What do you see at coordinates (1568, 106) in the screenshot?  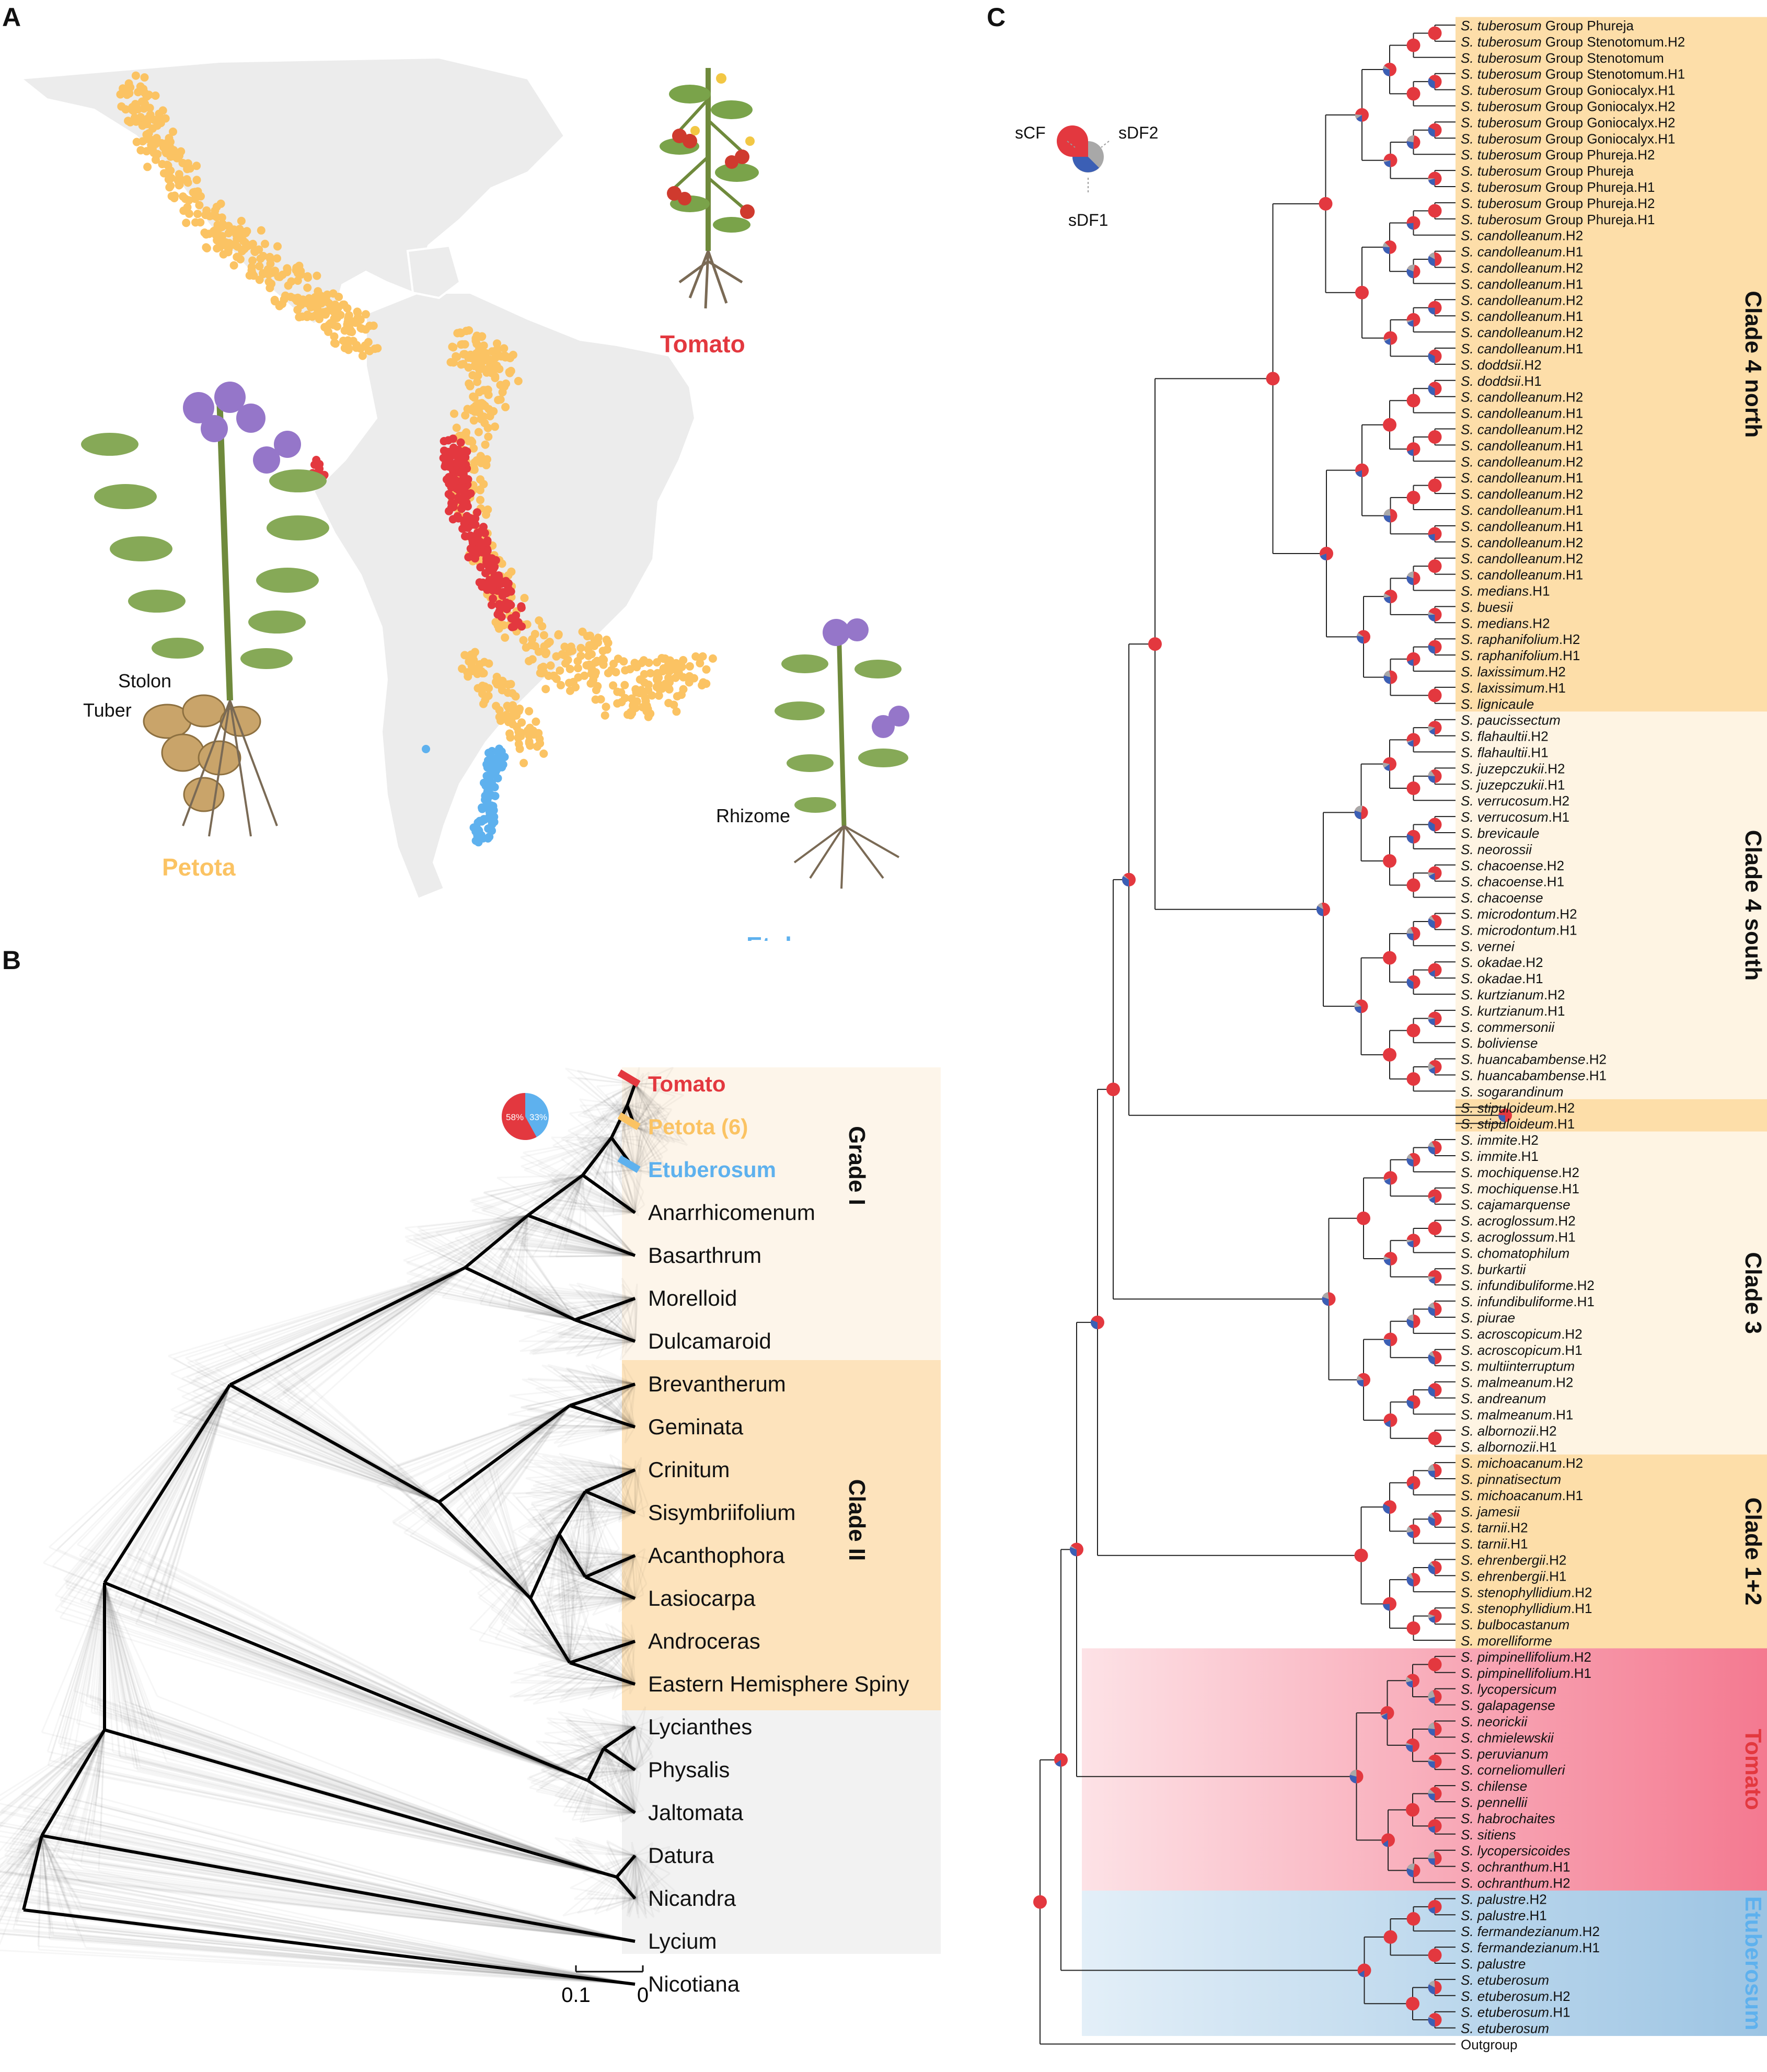 I see `tip-label: S. tuberosum Group Goniocalyx.H2` at bounding box center [1568, 106].